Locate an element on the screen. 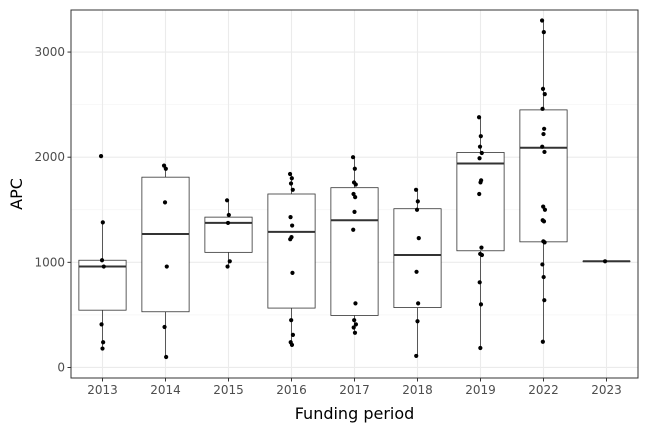 This screenshot has width=648, height=432. box-2016 is located at coordinates (291, 259).